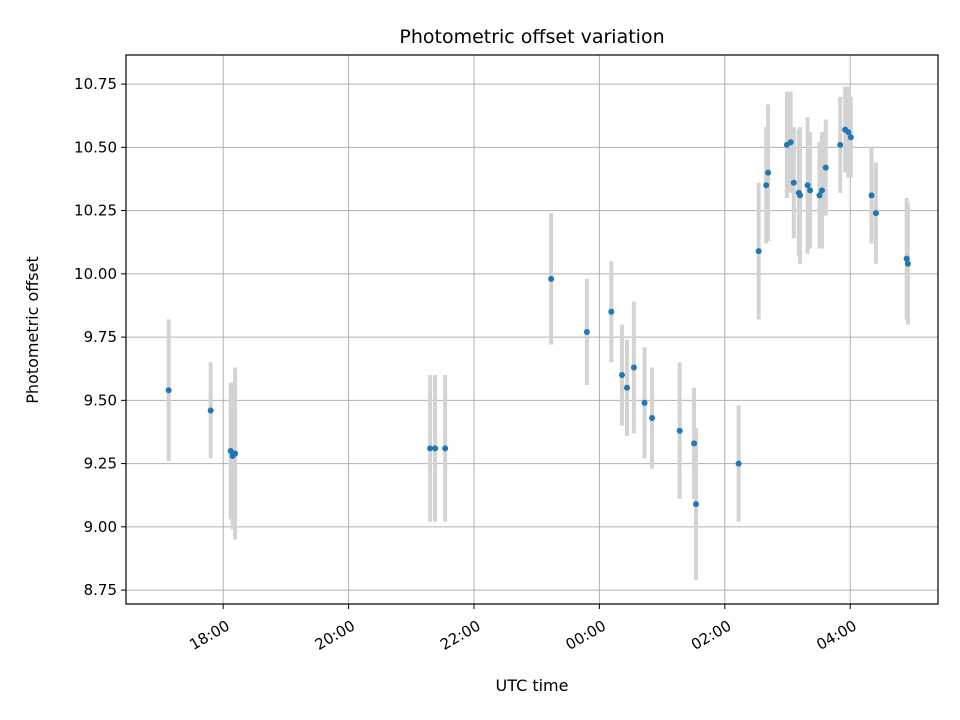 This screenshot has height=720, width=960. Describe the element at coordinates (532, 685) in the screenshot. I see `x-axis-label: UTC time` at that location.